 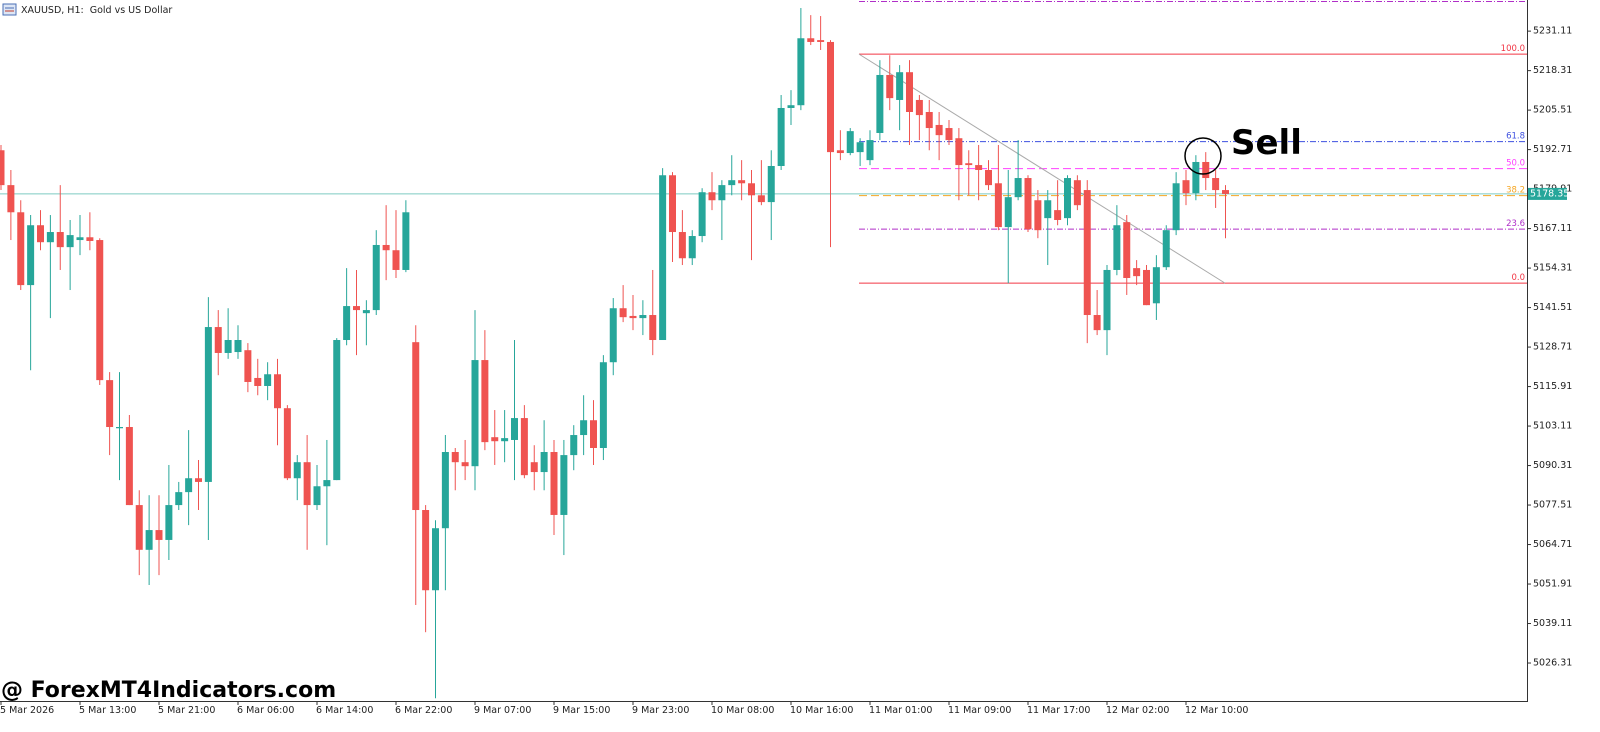 I want to click on x-tick-label: 6 Mar 14:00, so click(x=344, y=710).